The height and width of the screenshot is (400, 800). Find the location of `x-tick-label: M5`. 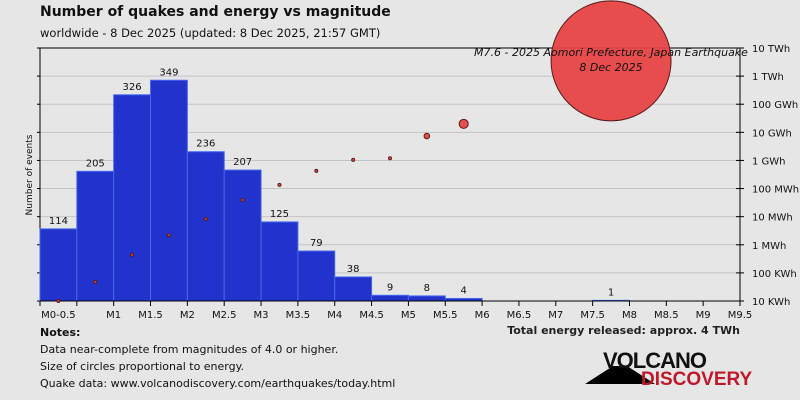

x-tick-label: M5 is located at coordinates (408, 315).